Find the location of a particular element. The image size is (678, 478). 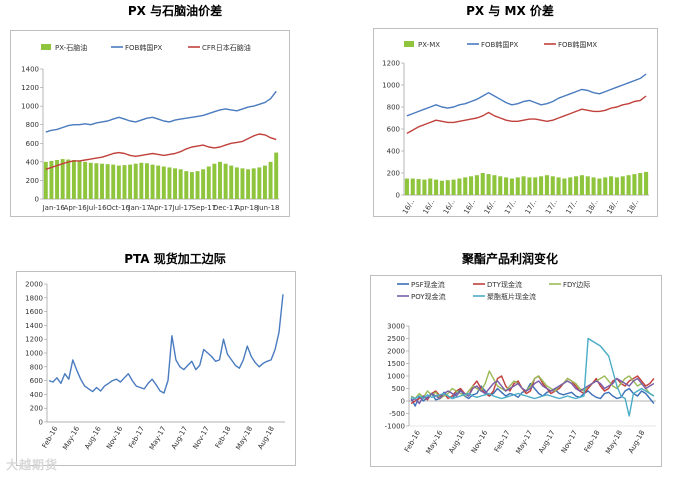

x-tick-label: Aug-18 is located at coordinates (265, 438).